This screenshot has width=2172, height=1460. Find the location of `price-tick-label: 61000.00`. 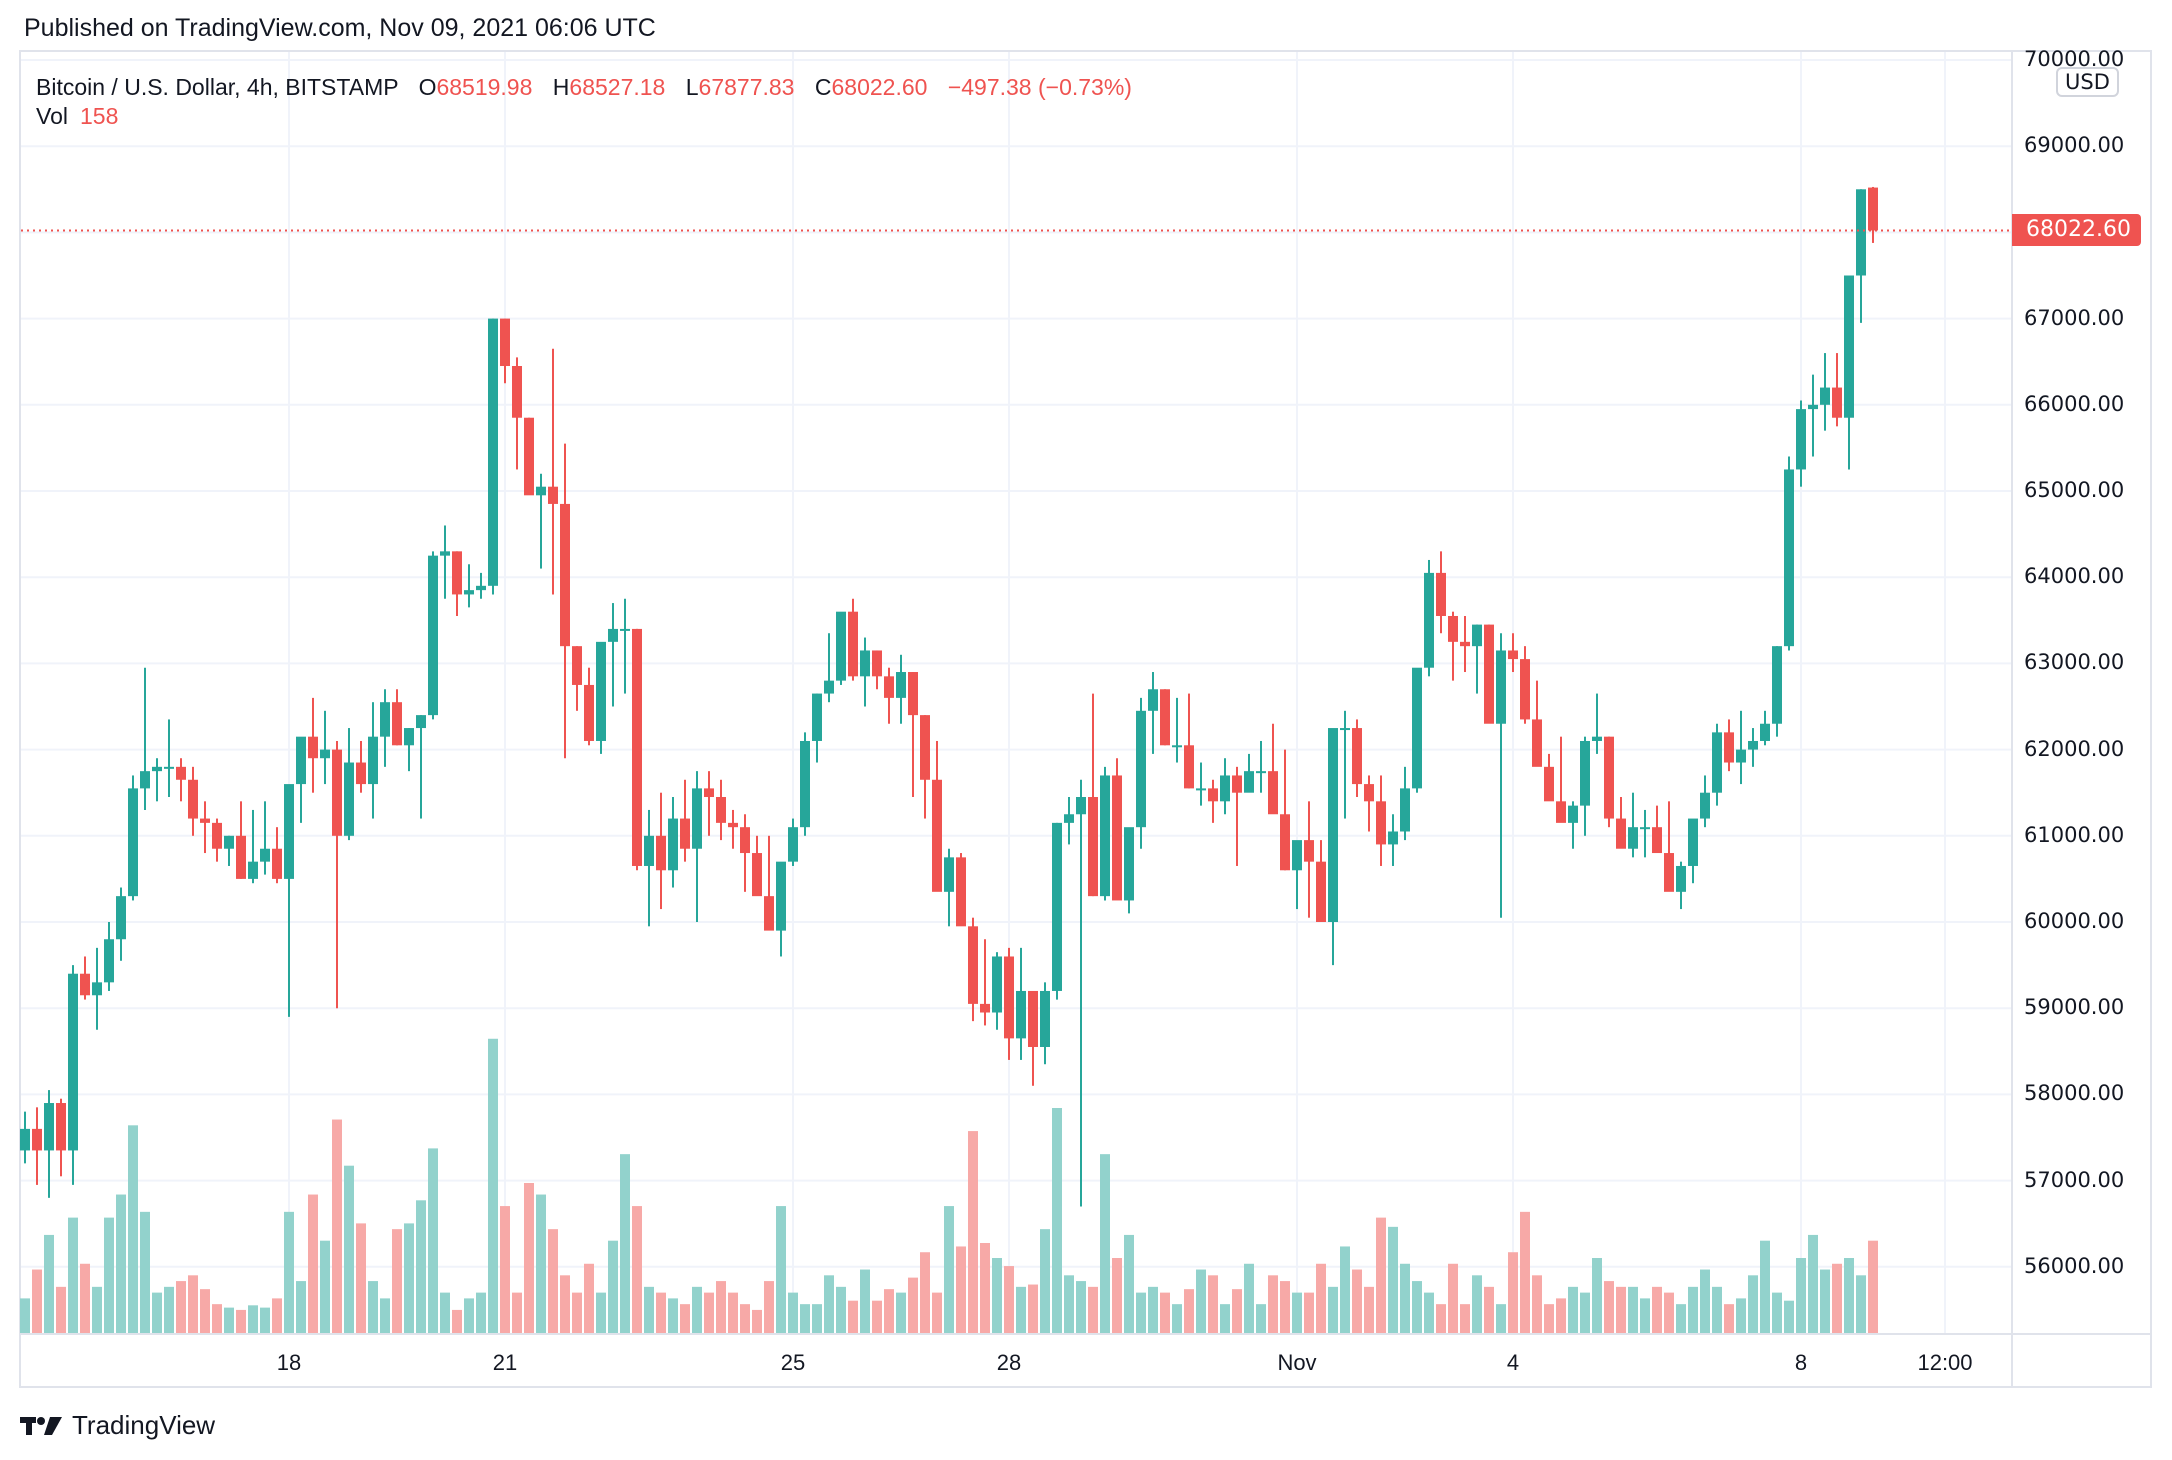

price-tick-label: 61000.00 is located at coordinates (2074, 834).